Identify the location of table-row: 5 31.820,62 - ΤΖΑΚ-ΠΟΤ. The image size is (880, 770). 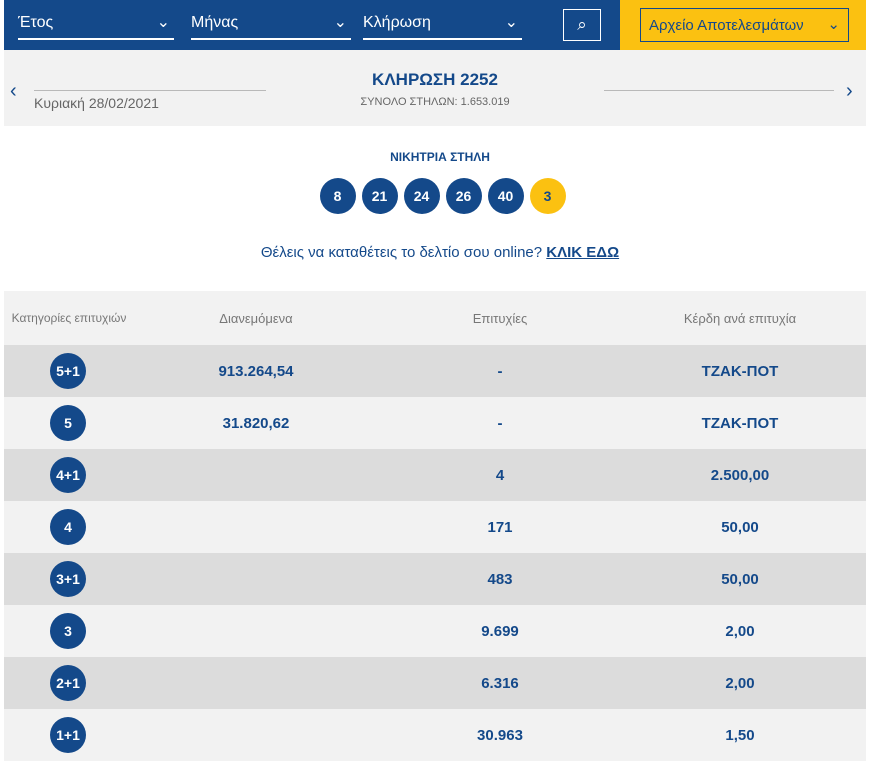
(435, 423).